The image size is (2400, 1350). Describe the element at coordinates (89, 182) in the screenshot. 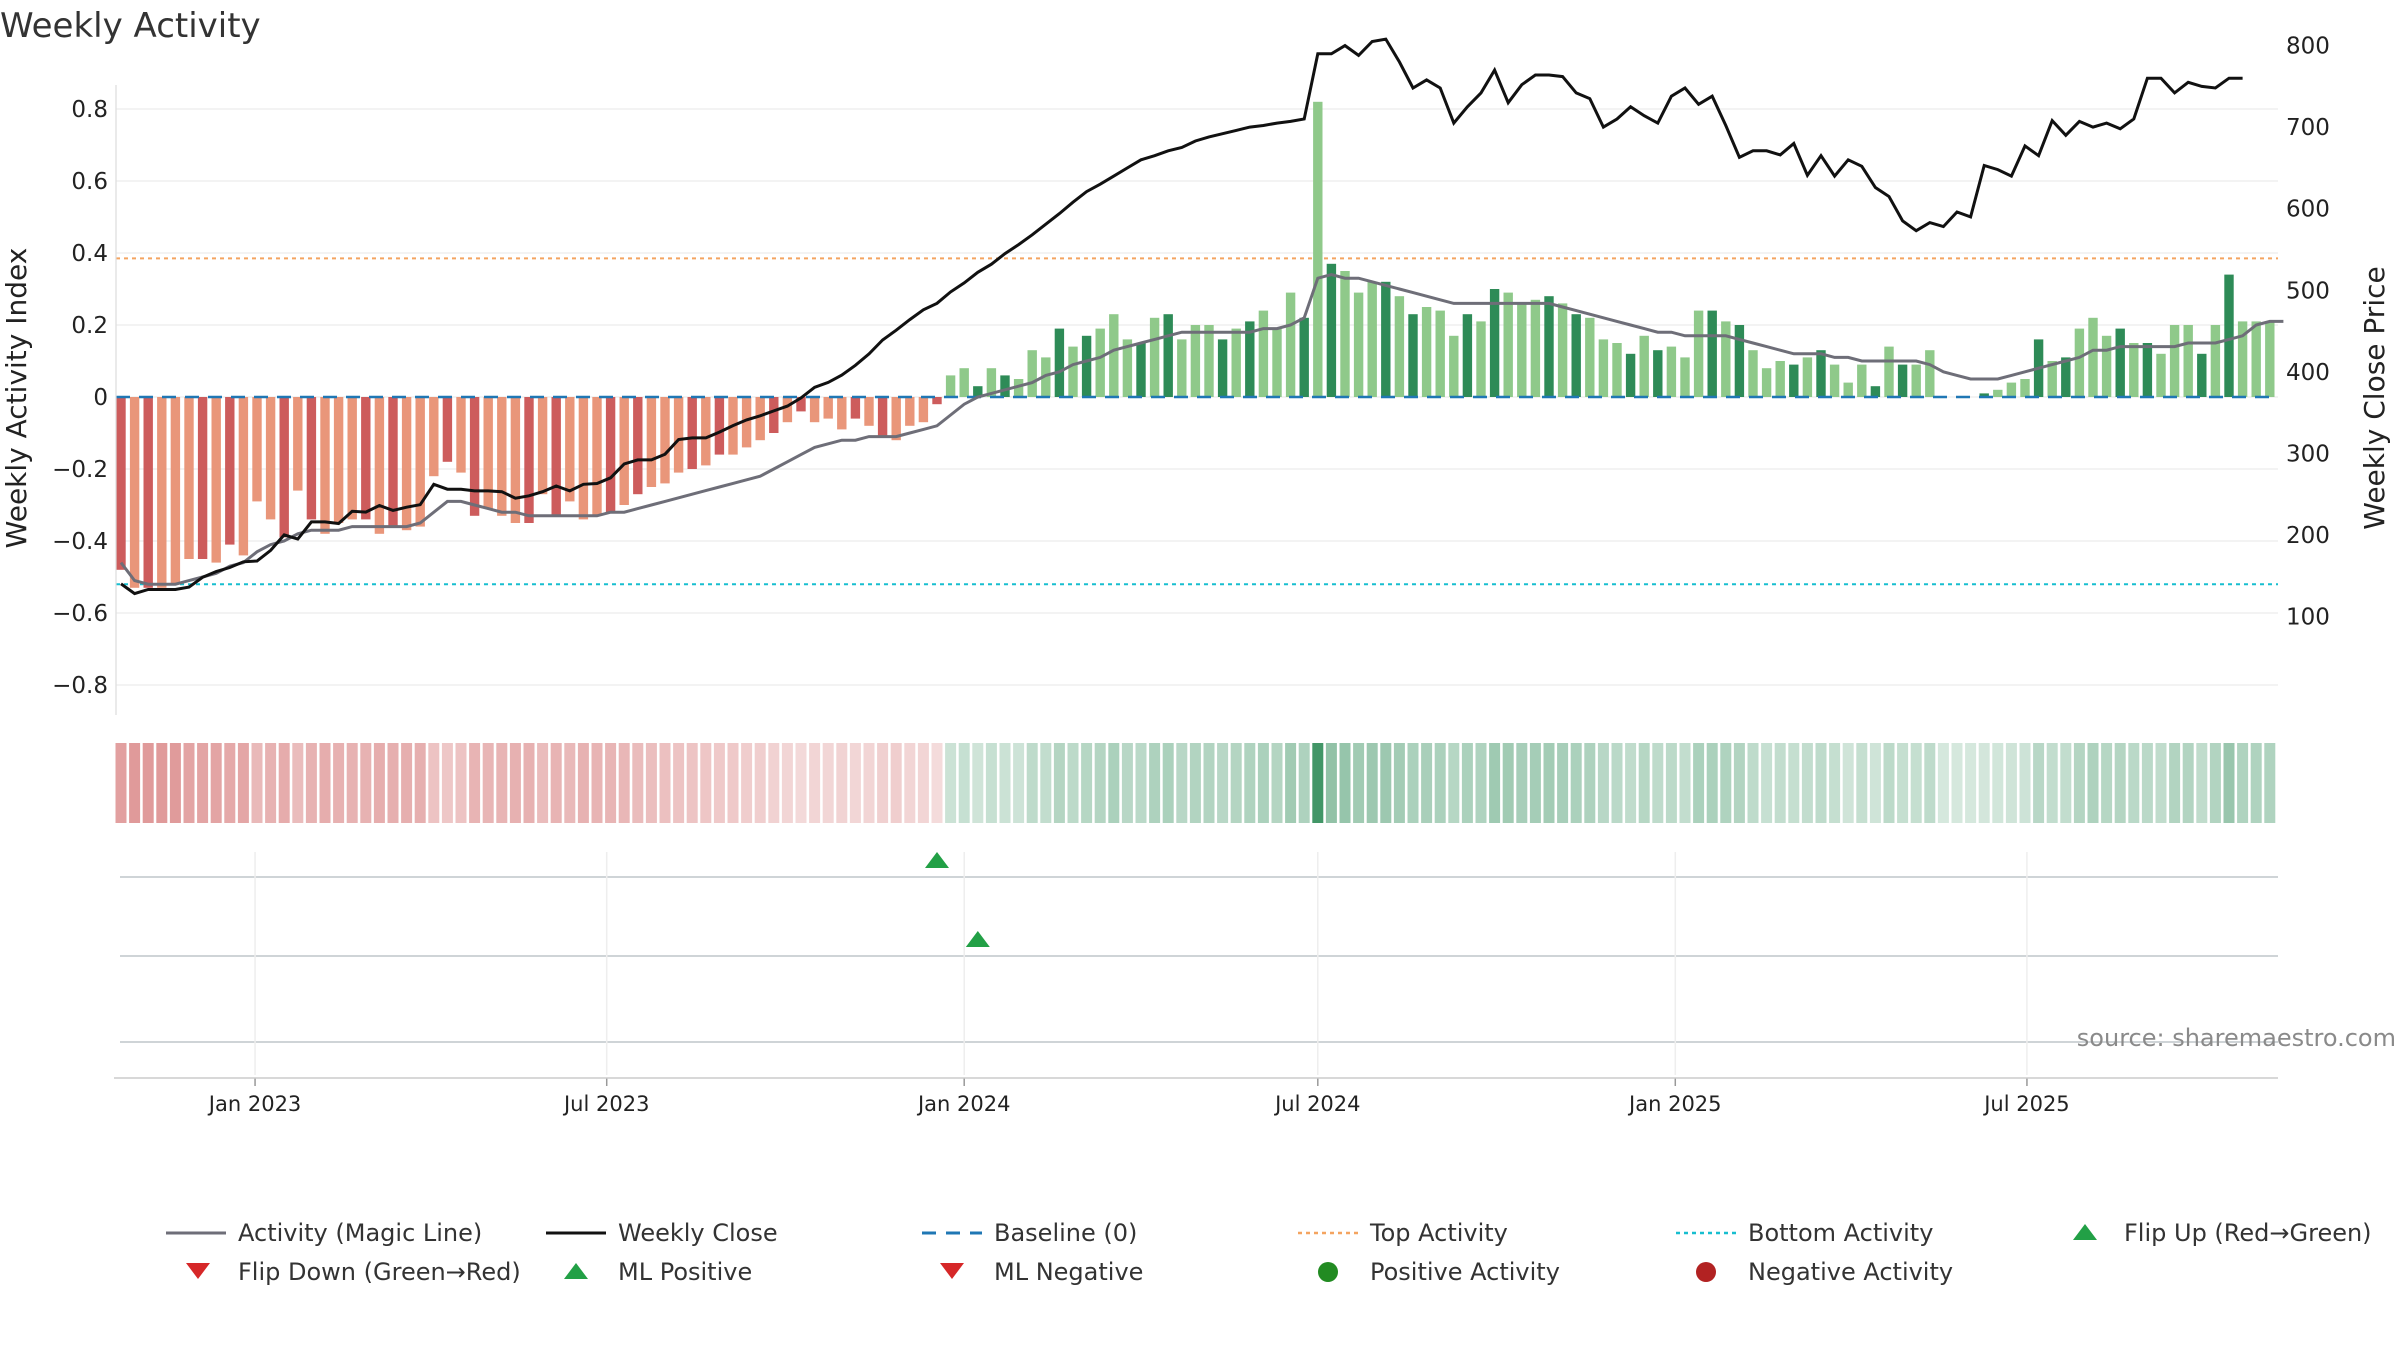

I see `y-left-tick-label: 0.6` at that location.